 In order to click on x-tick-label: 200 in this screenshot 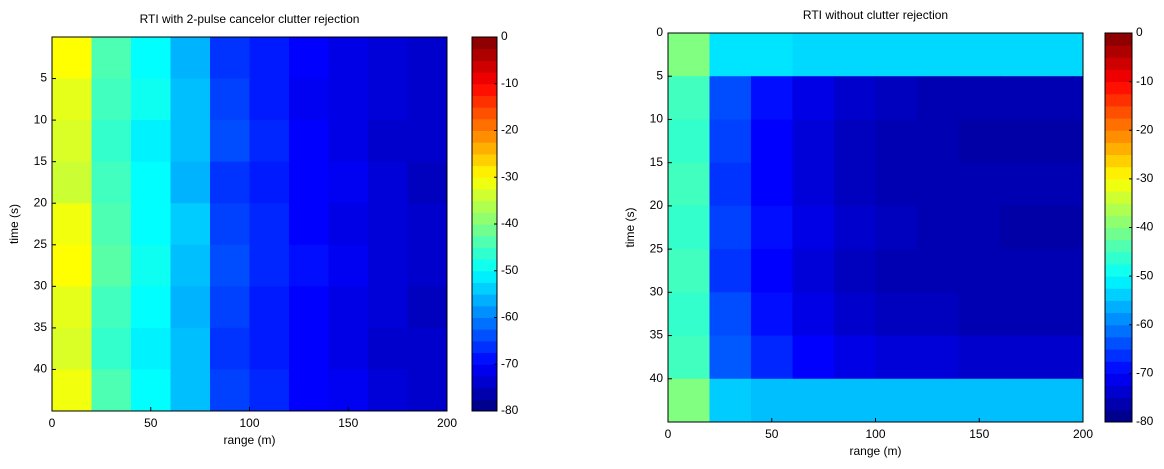, I will do `click(1083, 434)`.